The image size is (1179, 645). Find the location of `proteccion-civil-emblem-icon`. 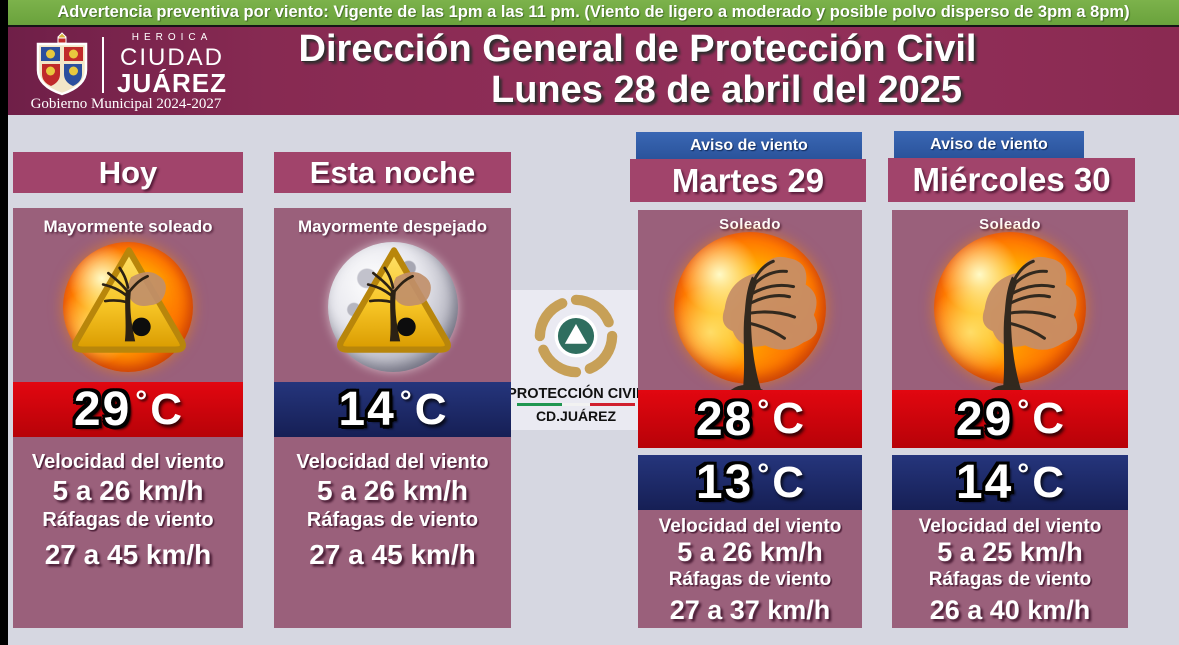

proteccion-civil-emblem-icon is located at coordinates (576, 336).